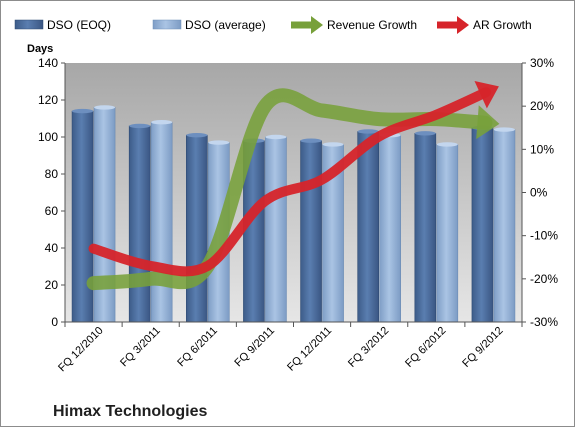 The width and height of the screenshot is (575, 431). I want to click on bar-cap-dso-average-fq-3-2011, so click(161, 122).